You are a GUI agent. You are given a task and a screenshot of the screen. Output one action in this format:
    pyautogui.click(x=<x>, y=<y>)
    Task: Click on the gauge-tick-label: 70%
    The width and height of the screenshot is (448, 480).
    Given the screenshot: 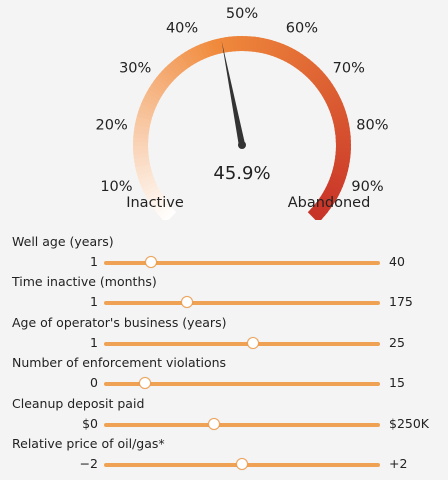 What is the action you would take?
    pyautogui.click(x=349, y=68)
    